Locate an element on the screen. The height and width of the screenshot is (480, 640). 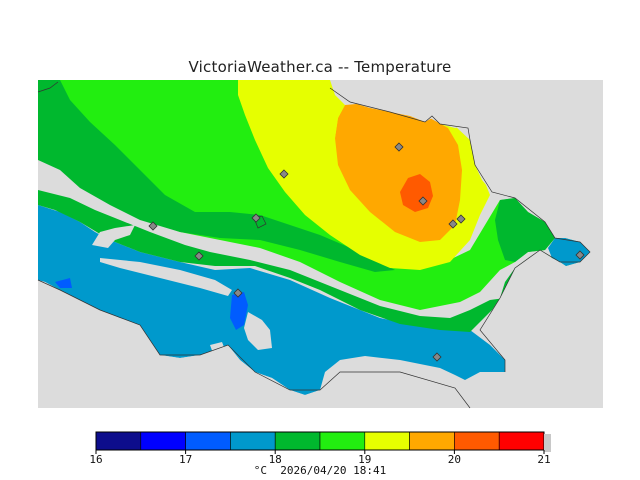
legend-caption: °C 2026/04/20 18:41 is located at coordinates (320, 470).